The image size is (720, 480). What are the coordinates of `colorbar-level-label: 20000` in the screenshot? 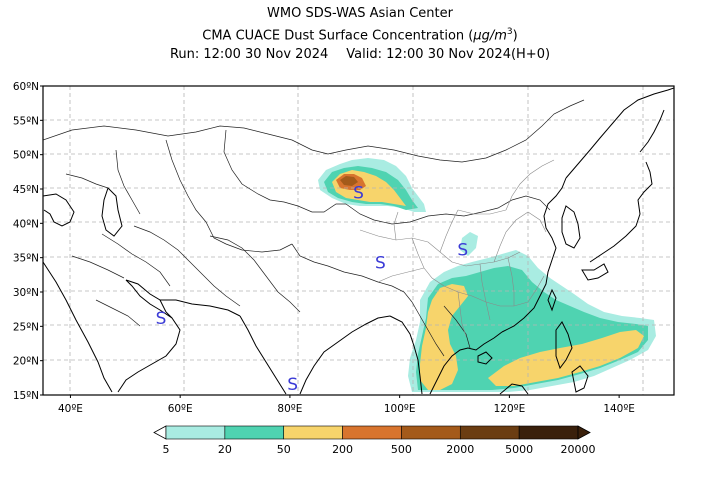 It's located at (578, 449).